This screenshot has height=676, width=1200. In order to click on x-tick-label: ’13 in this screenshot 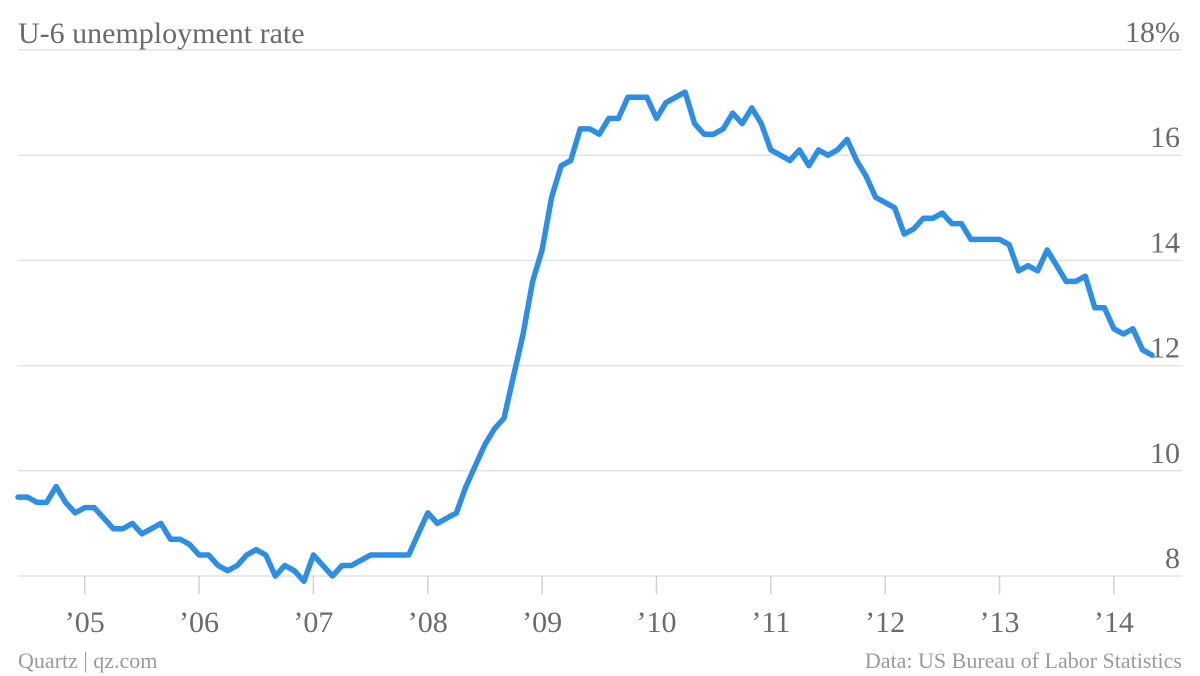, I will do `click(1000, 622)`.